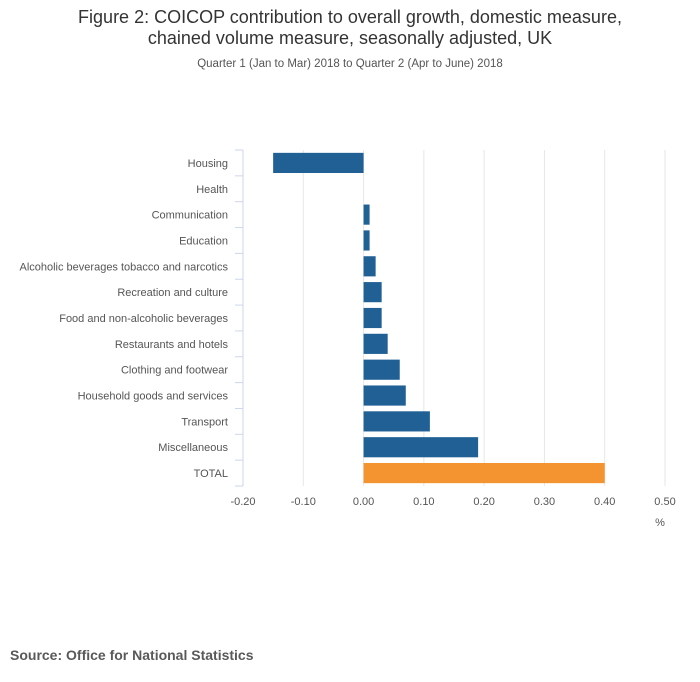  What do you see at coordinates (153, 397) in the screenshot?
I see `category-label: Household goods and services` at bounding box center [153, 397].